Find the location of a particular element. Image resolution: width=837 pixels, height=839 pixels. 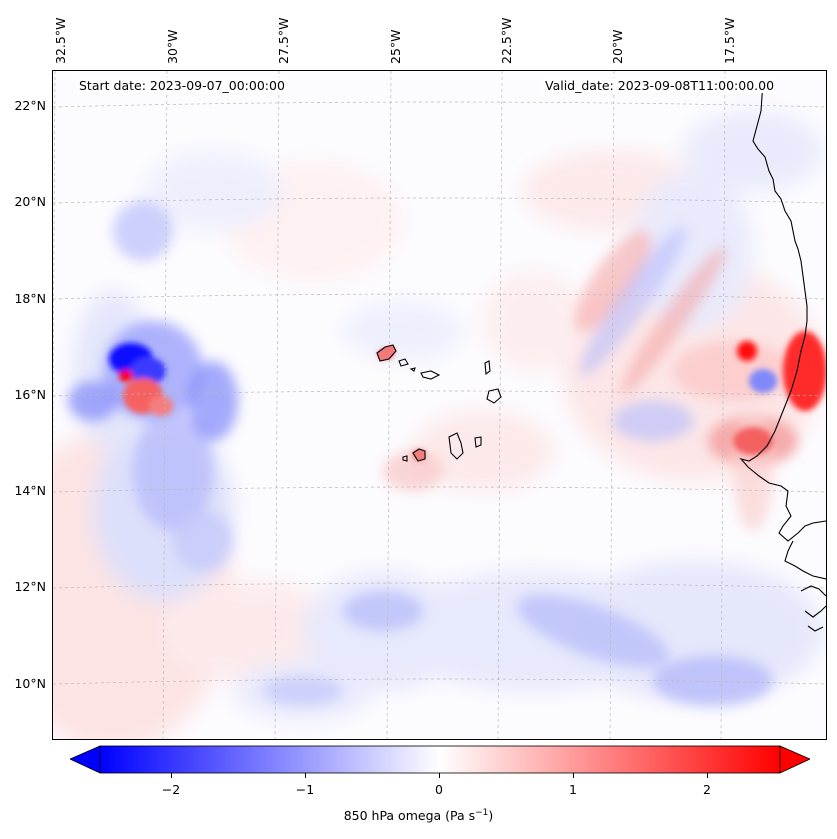

island-sal is located at coordinates (487, 368).